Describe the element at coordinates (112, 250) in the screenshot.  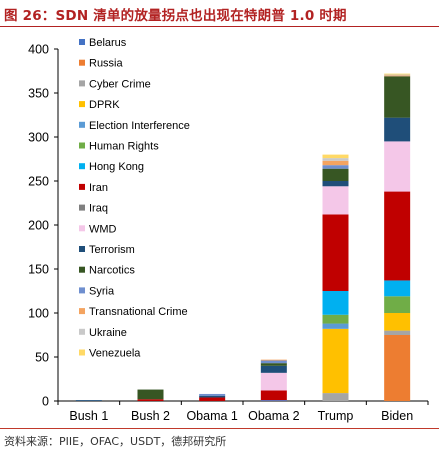
I see `legend-label: Terrorism` at that location.